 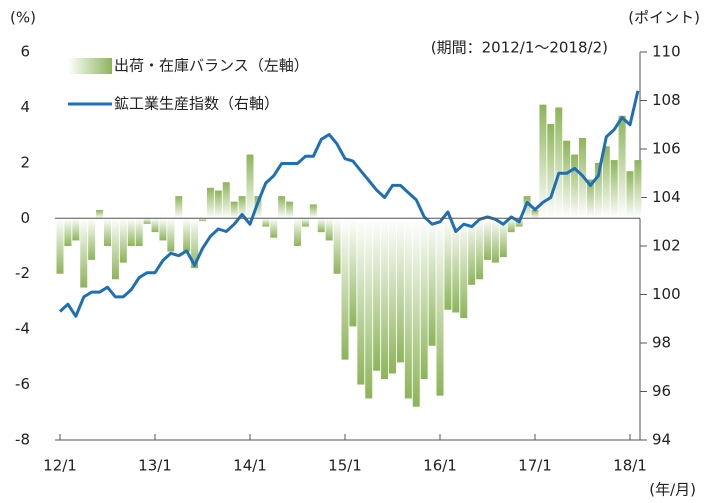 I want to click on x-tick-label: 12/1, so click(x=60, y=466).